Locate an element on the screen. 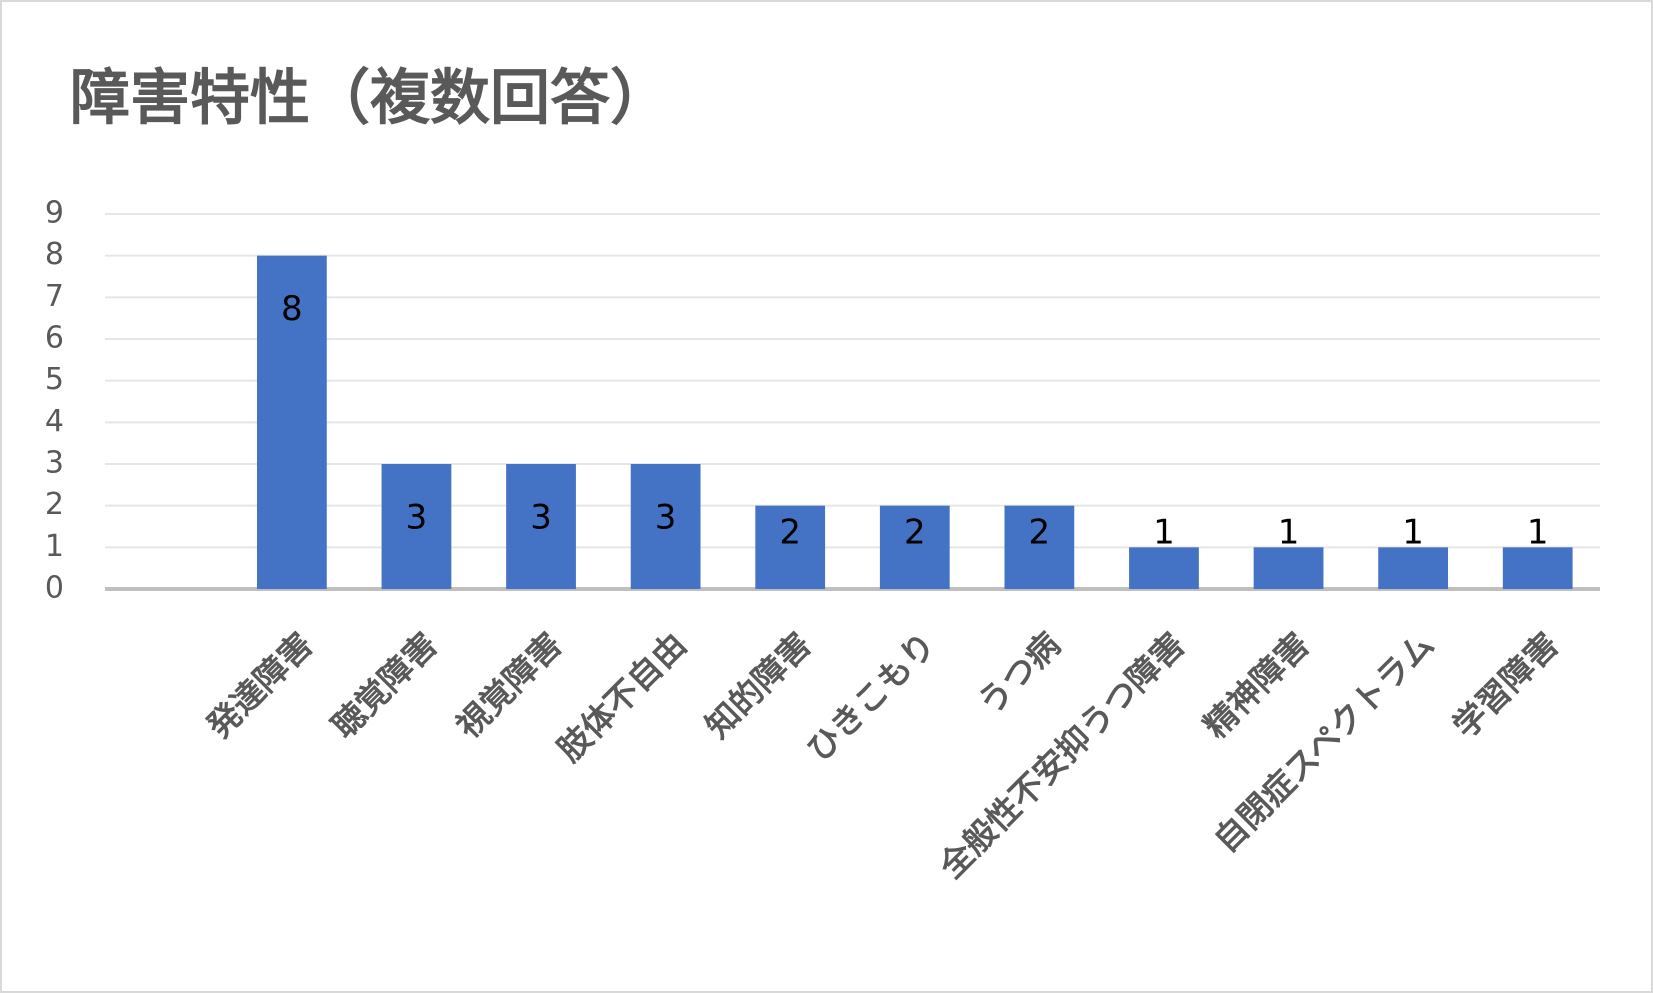 This screenshot has height=993, width=1653. y-tick-label: 8 is located at coordinates (54, 254).